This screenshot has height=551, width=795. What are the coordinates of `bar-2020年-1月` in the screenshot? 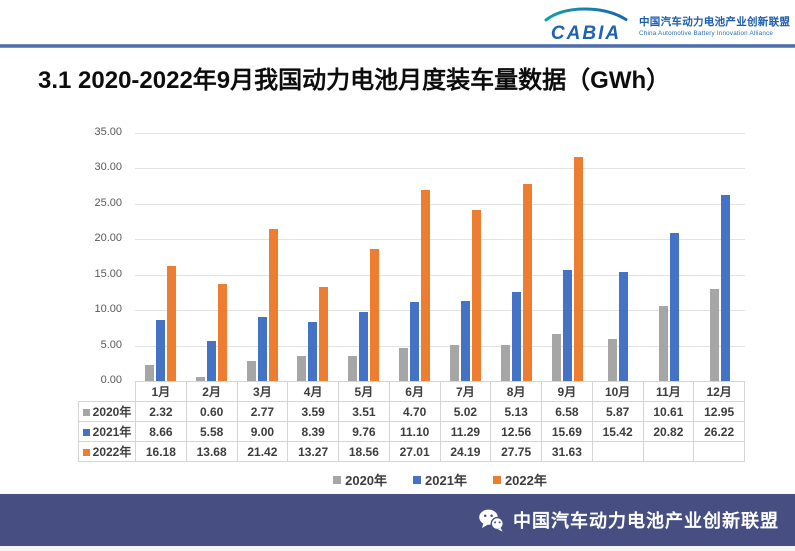 It's located at (149, 373).